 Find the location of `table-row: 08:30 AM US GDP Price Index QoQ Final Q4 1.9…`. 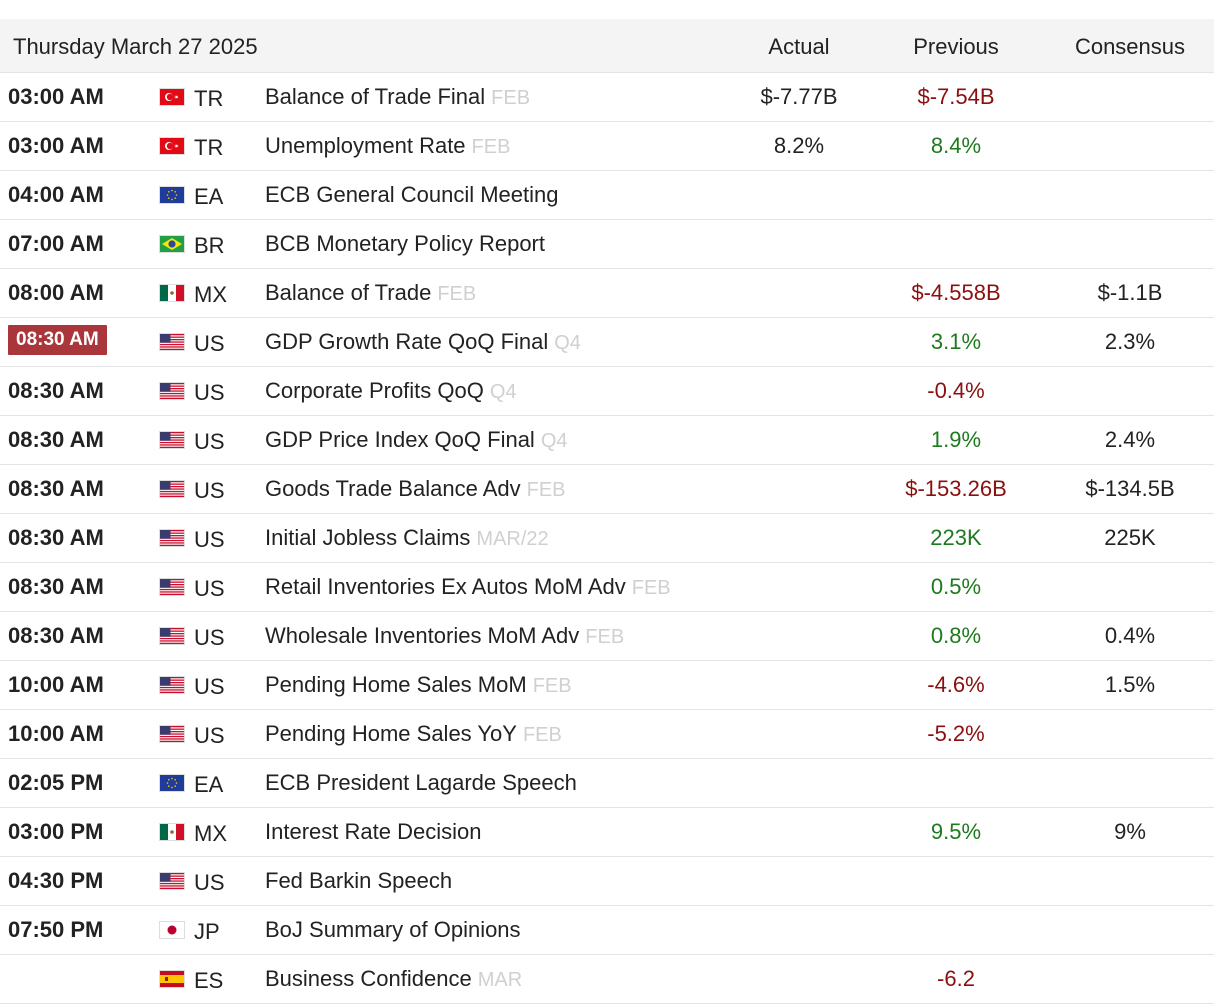

table-row: 08:30 AM US GDP Price Index QoQ Final Q4 1.9… is located at coordinates (607, 440).